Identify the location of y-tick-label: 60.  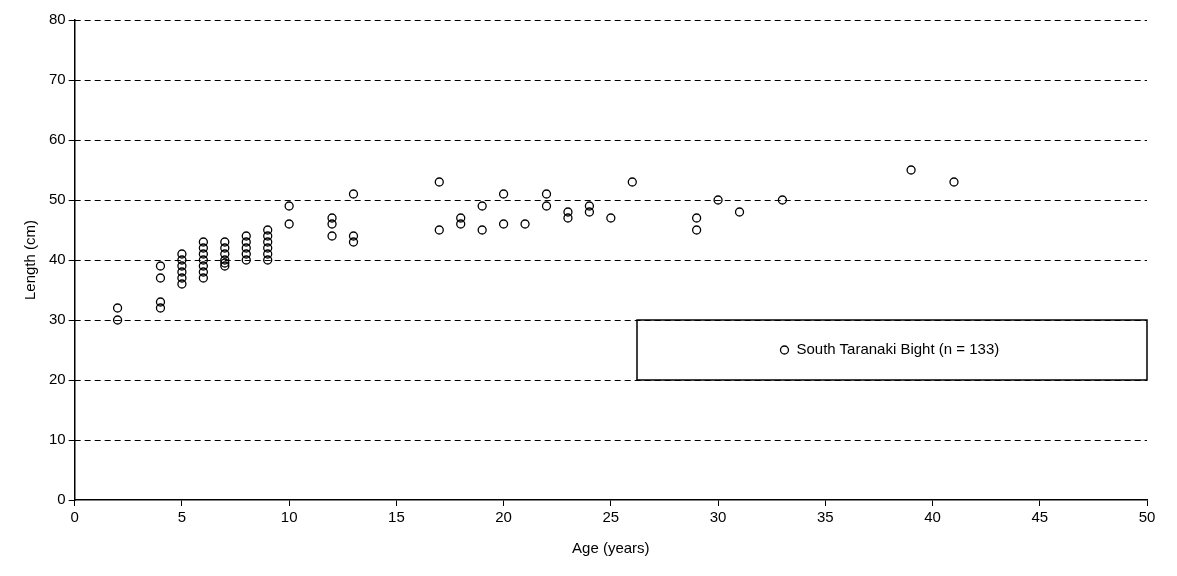
(57, 139).